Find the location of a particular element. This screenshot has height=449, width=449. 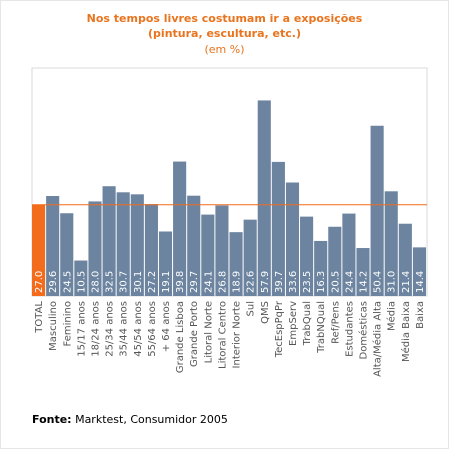

bar-value-label-7: 30.1 is located at coordinates (138, 282).